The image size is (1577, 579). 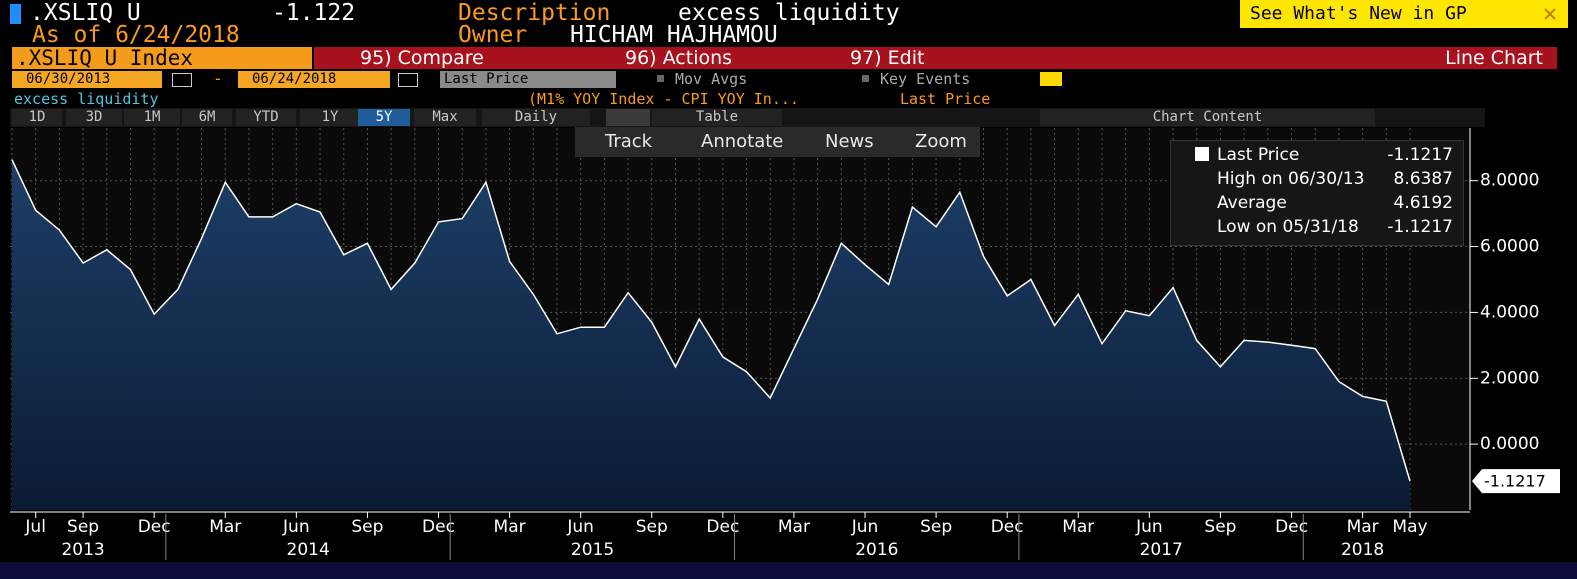 What do you see at coordinates (218, 78) in the screenshot?
I see `dash: -` at bounding box center [218, 78].